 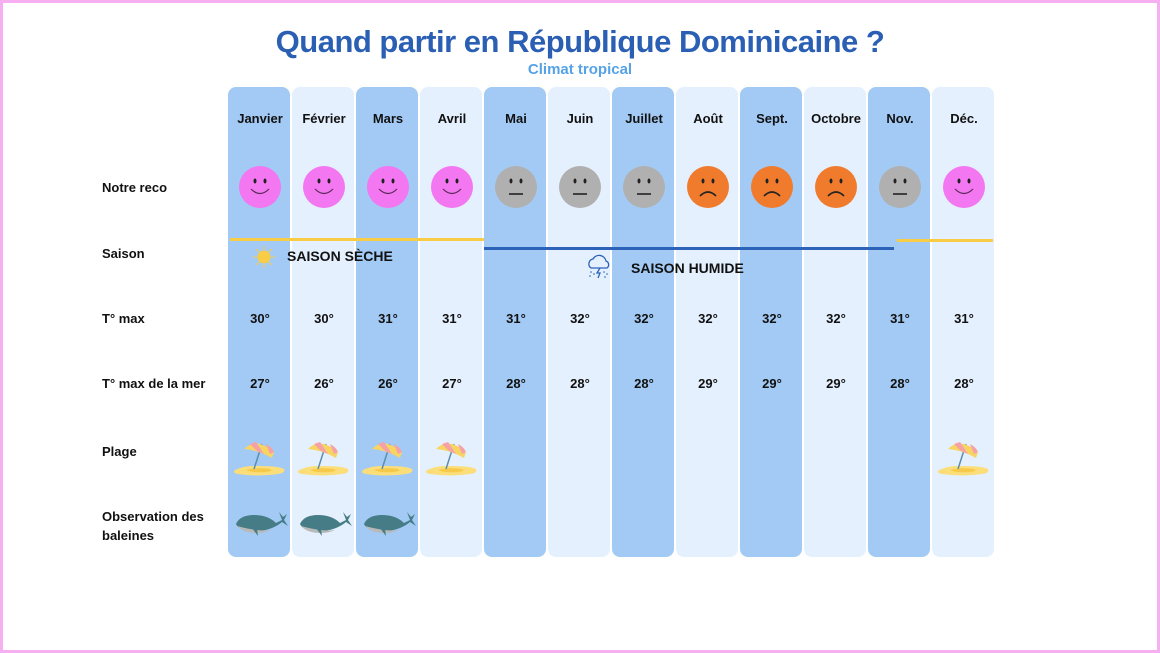 What do you see at coordinates (644, 118) in the screenshot?
I see `month-header: Juillet` at bounding box center [644, 118].